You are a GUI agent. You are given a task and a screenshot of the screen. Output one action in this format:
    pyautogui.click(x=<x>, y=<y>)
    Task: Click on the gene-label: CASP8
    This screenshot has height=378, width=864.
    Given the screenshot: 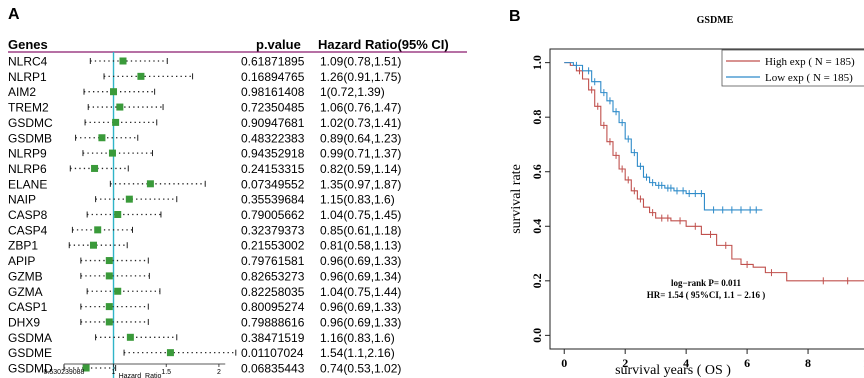 What is the action you would take?
    pyautogui.click(x=28, y=215)
    